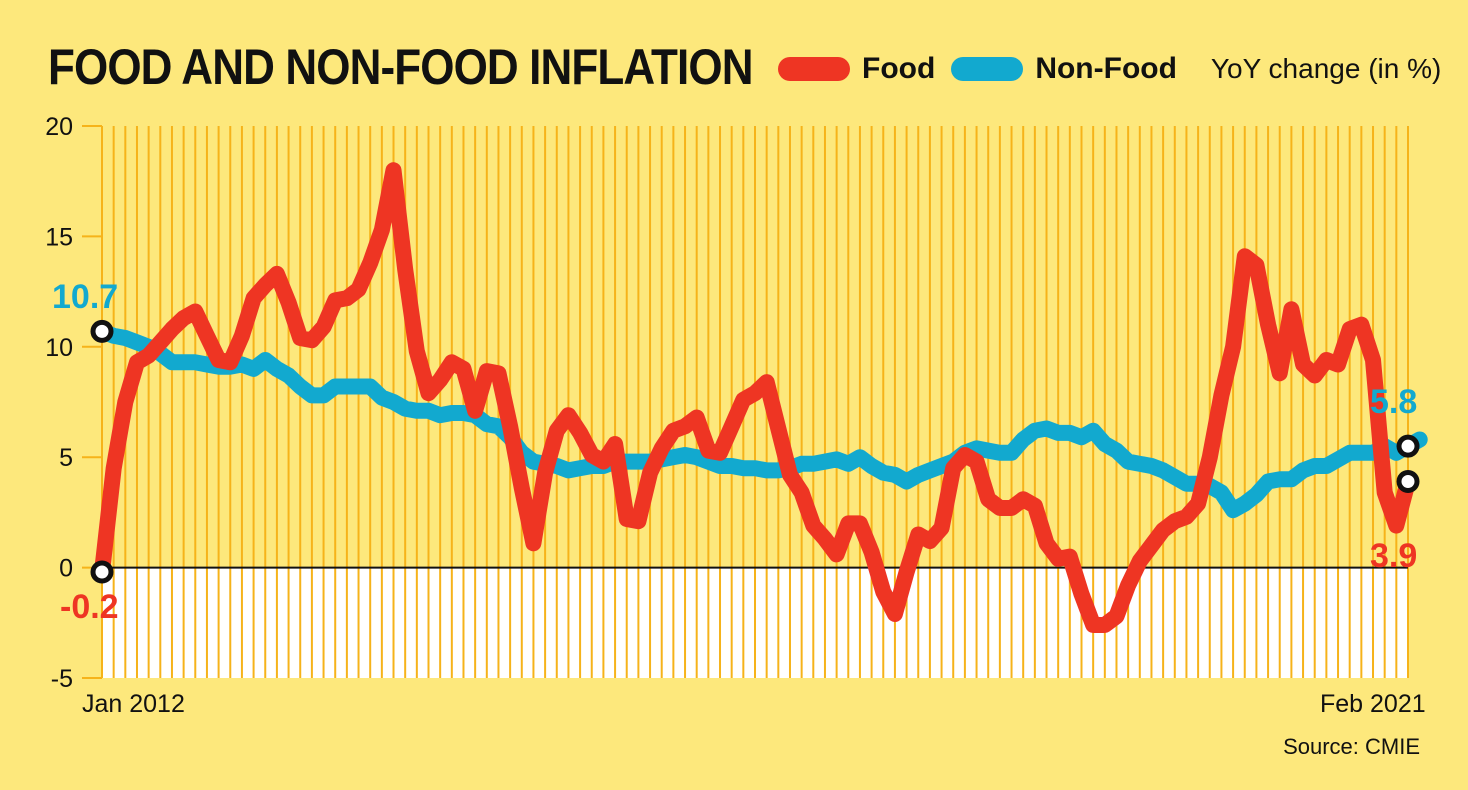 The width and height of the screenshot is (1468, 790). I want to click on food-end-marker, so click(1408, 481).